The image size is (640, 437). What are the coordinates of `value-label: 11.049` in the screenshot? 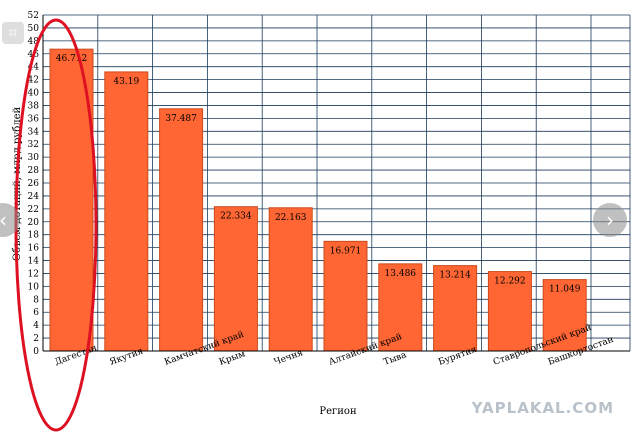 It's located at (565, 290).